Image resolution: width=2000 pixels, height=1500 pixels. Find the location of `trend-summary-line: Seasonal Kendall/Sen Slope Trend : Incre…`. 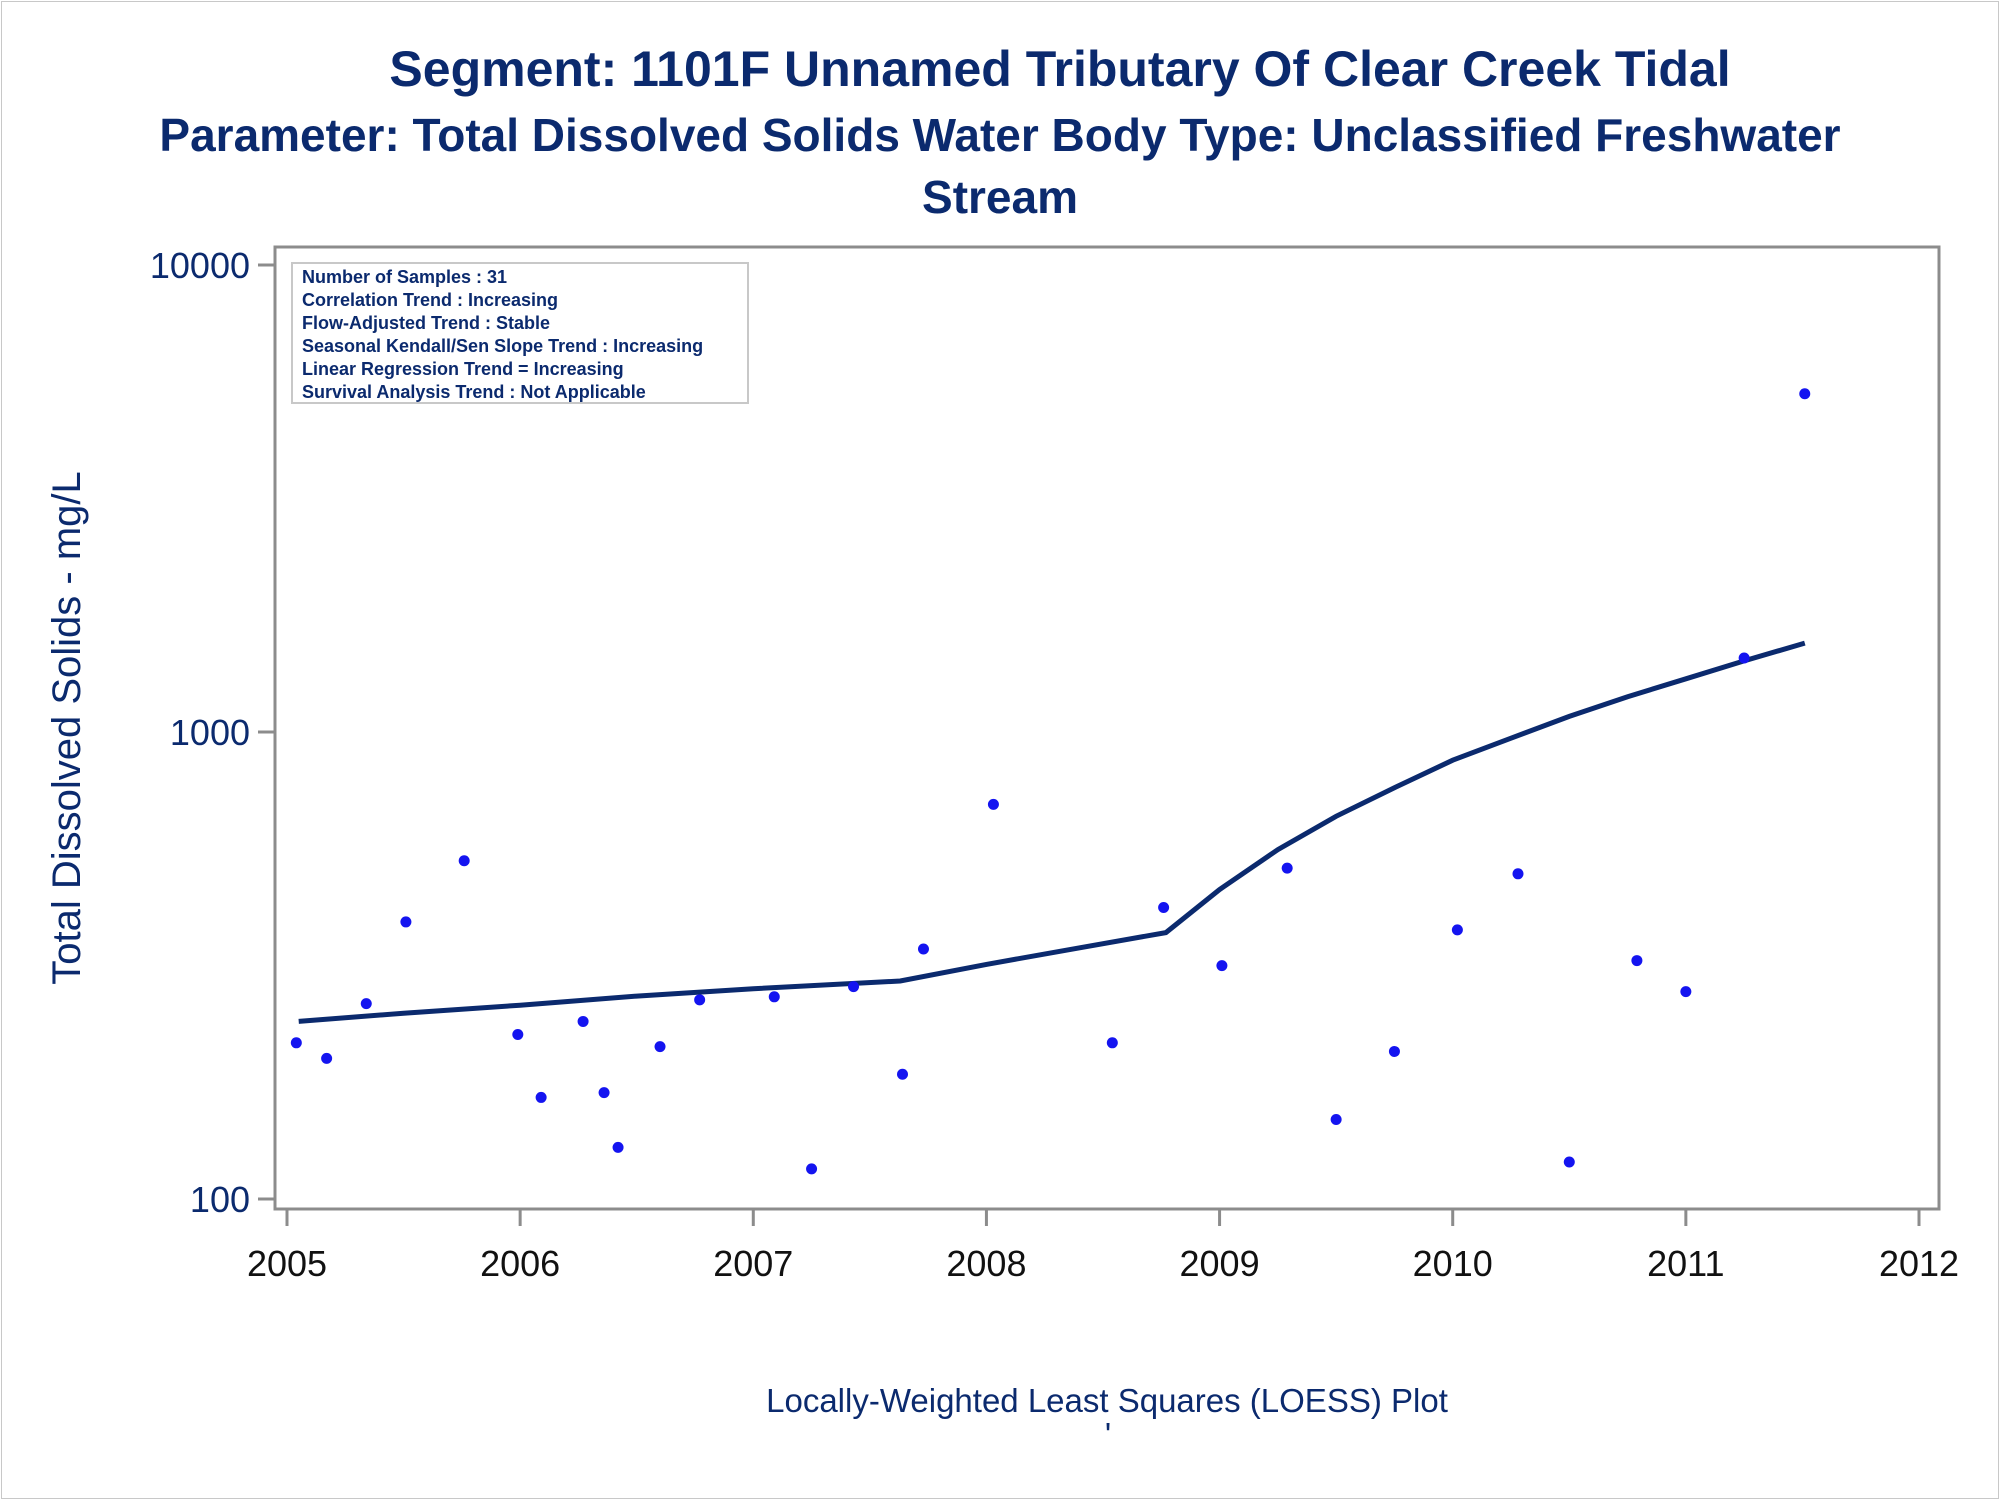

trend-summary-line: Seasonal Kendall/Sen Slope Trend : Incre… is located at coordinates (502, 346).